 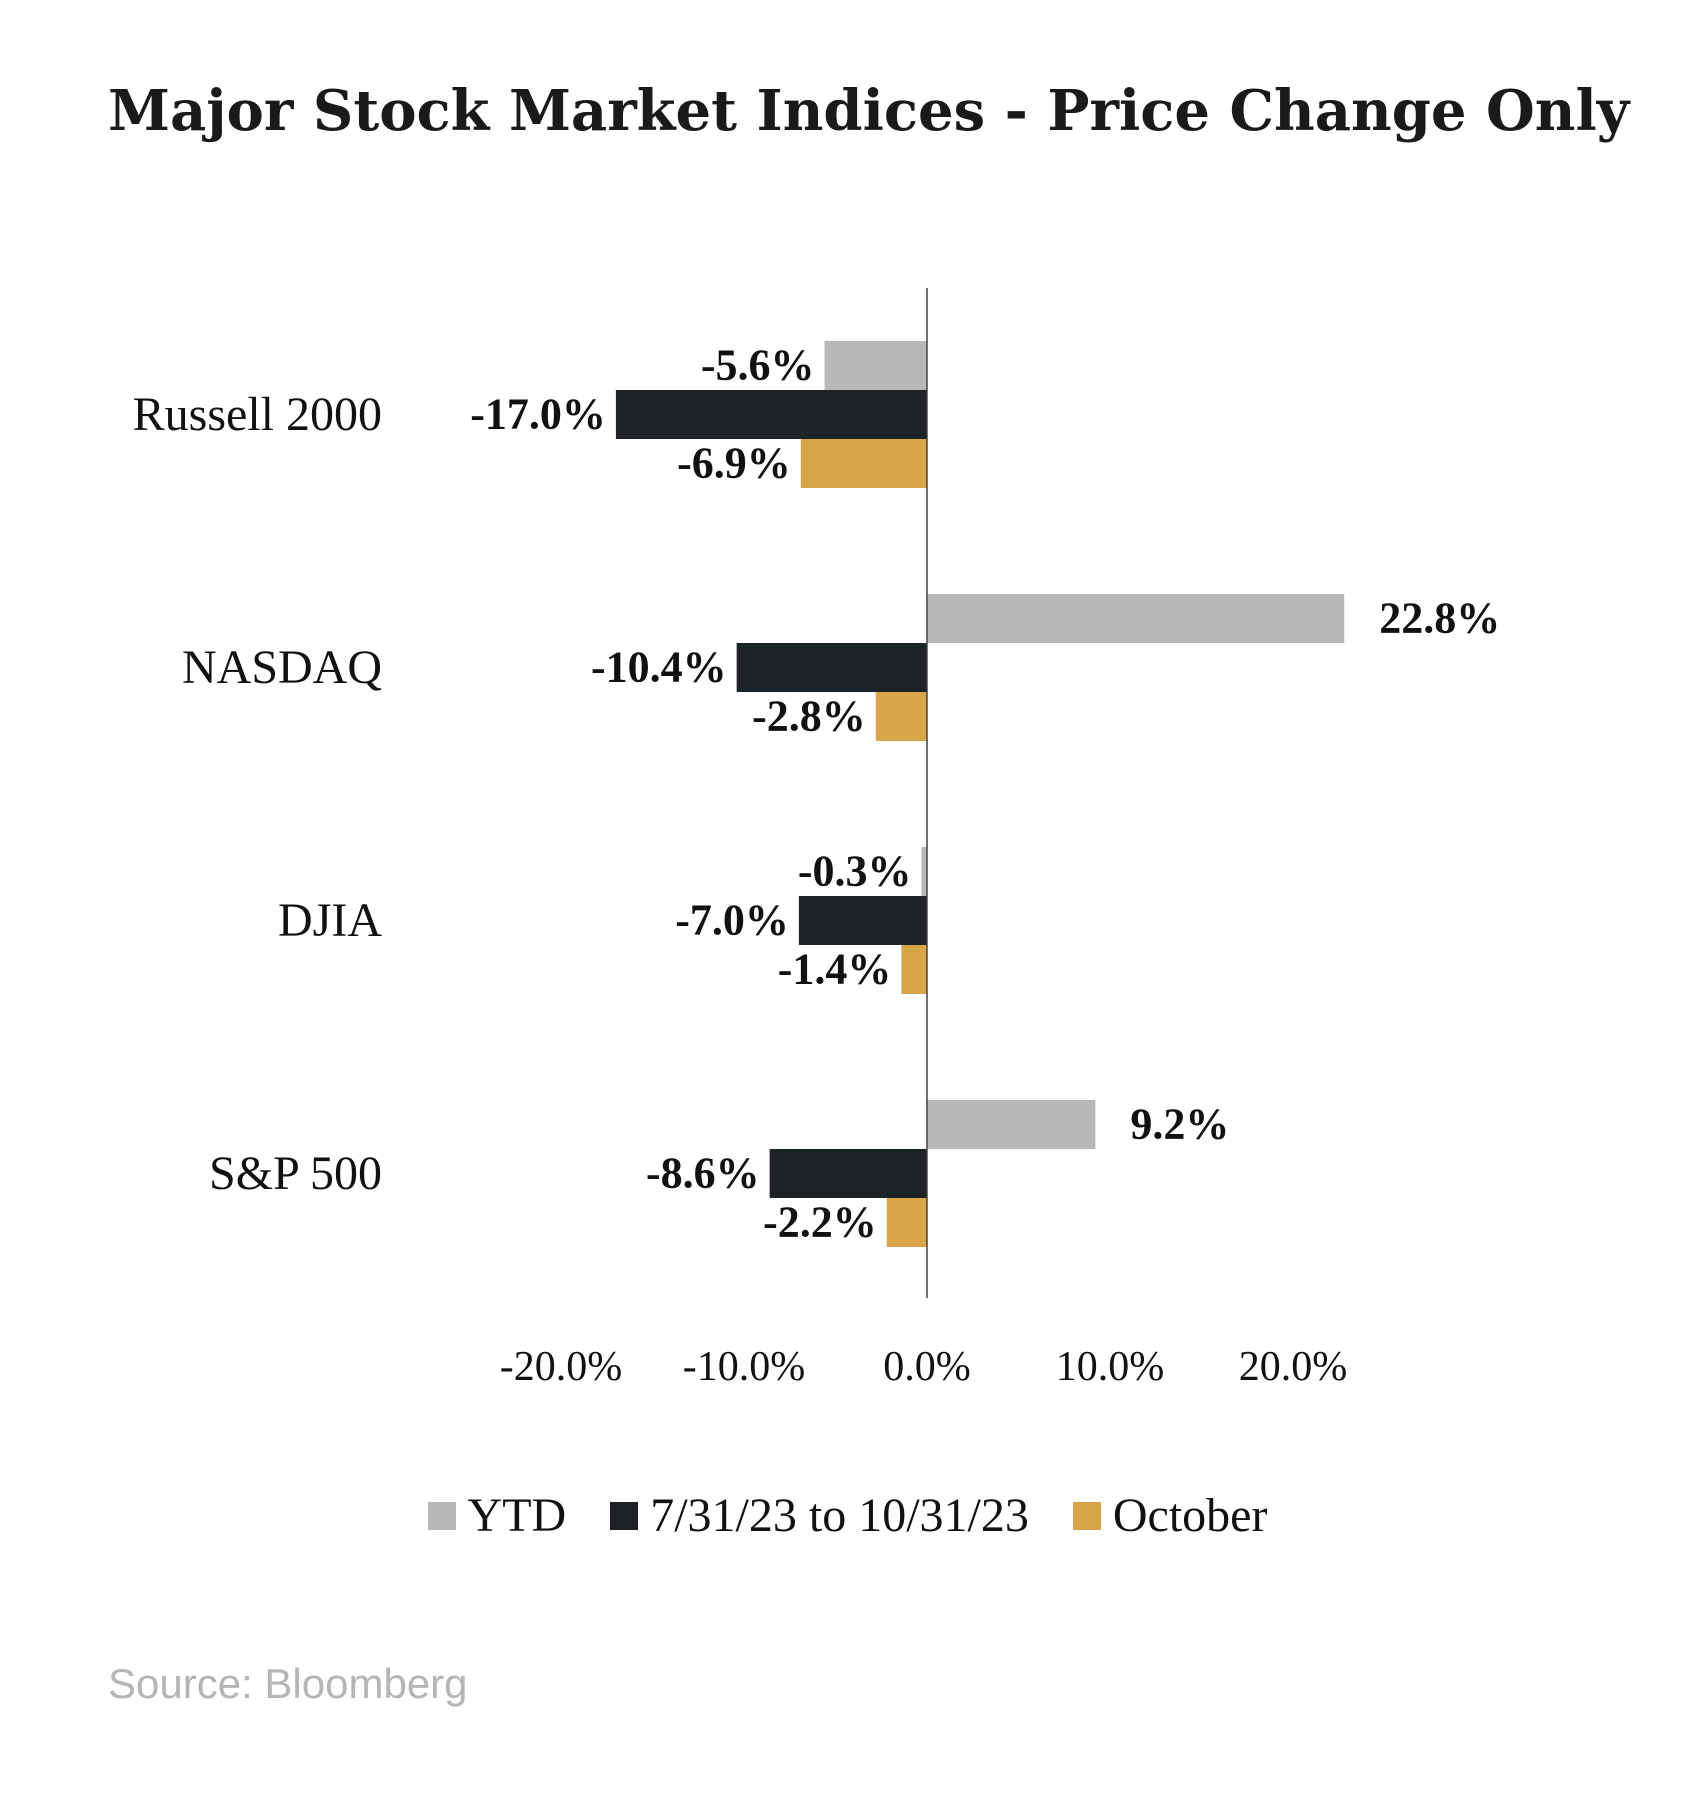 I want to click on data-label: -6.9%, so click(x=734, y=463).